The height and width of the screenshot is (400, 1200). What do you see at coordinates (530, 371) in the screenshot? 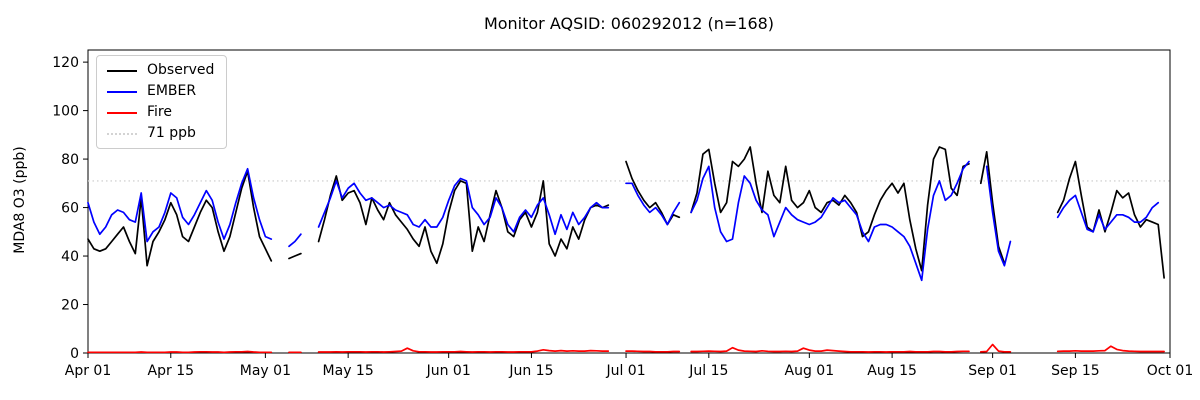
I see `x-tick-label: Jun 15` at bounding box center [530, 371].